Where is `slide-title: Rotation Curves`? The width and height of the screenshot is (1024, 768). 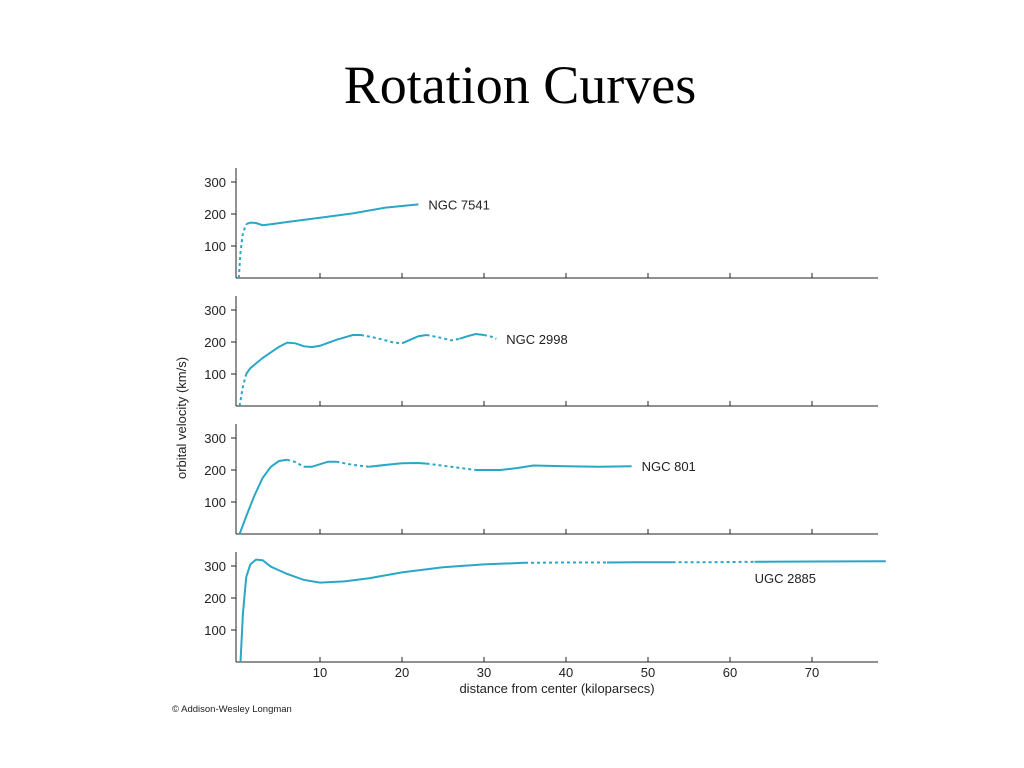
slide-title: Rotation Curves is located at coordinates (520, 85).